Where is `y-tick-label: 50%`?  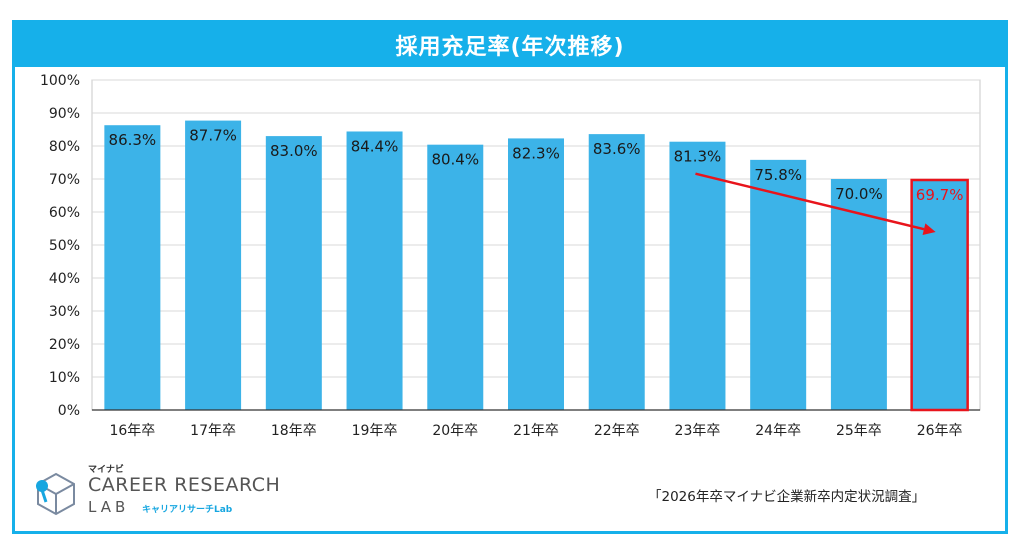 y-tick-label: 50% is located at coordinates (64, 246).